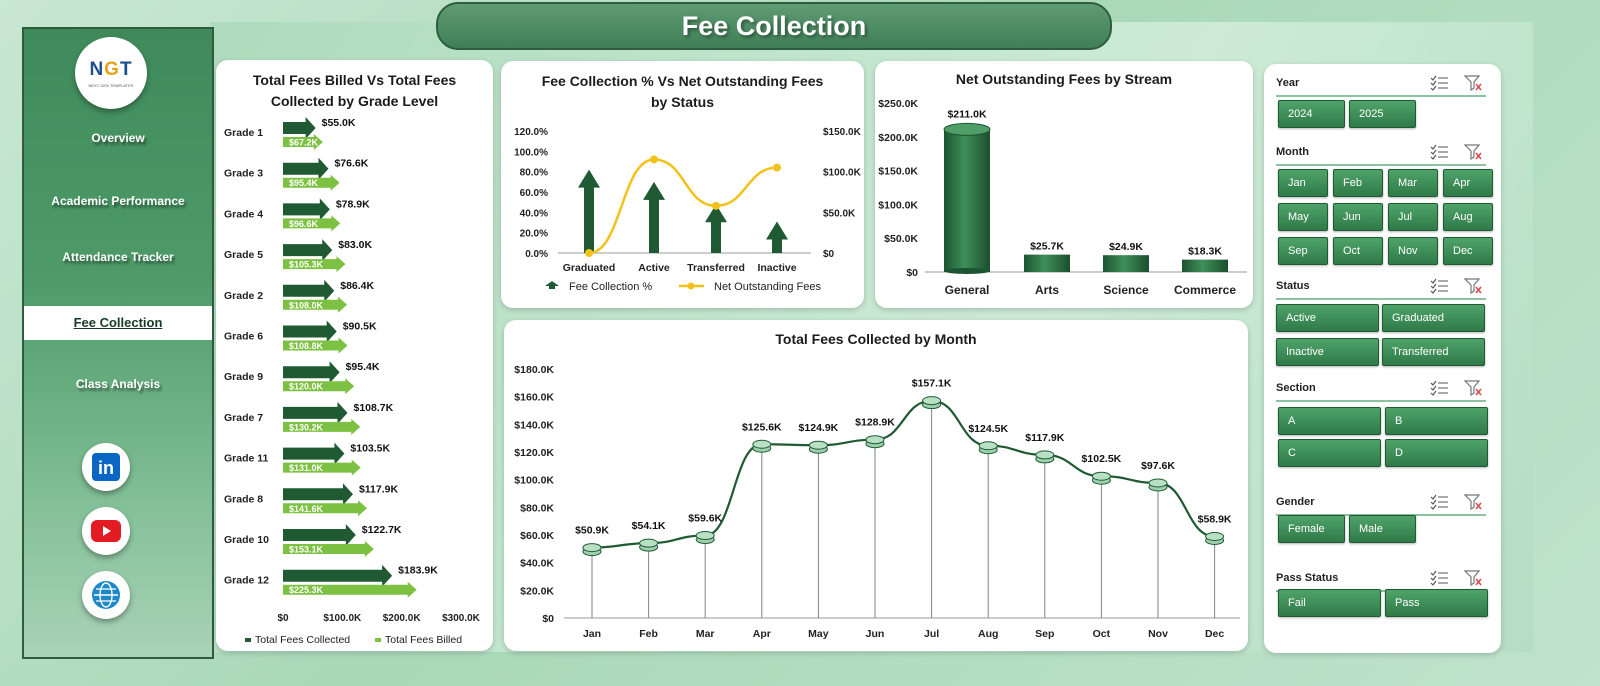 Image resolution: width=1600 pixels, height=686 pixels. I want to click on legend-label: Fee Collection %, so click(610, 287).